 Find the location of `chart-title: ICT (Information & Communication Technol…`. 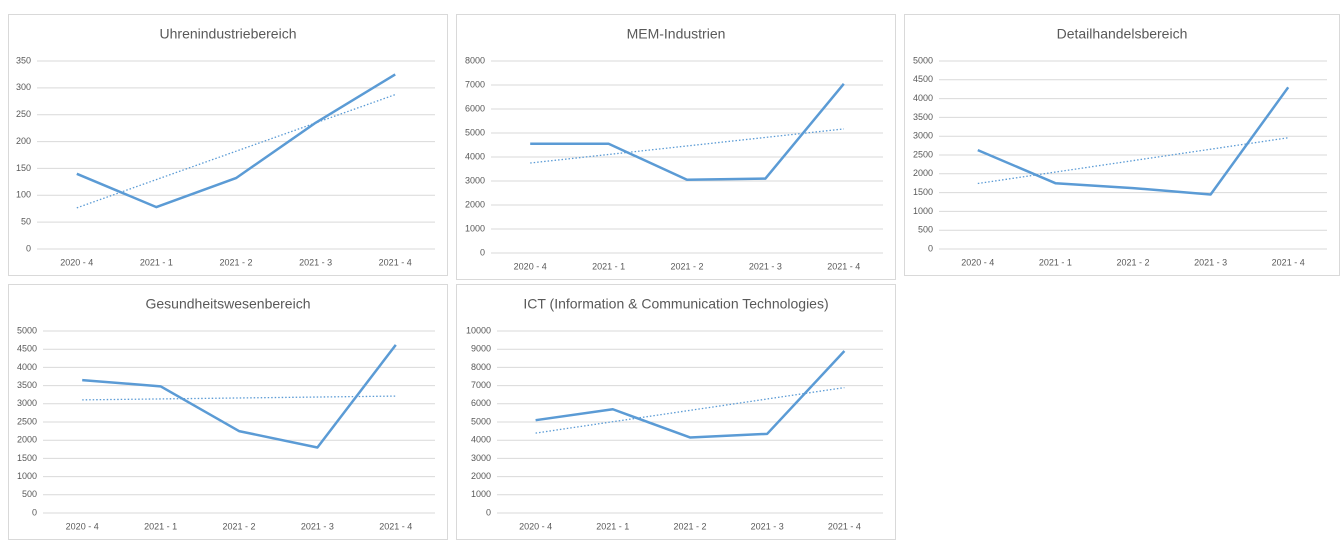

chart-title: ICT (Information & Communication Technol… is located at coordinates (675, 304).